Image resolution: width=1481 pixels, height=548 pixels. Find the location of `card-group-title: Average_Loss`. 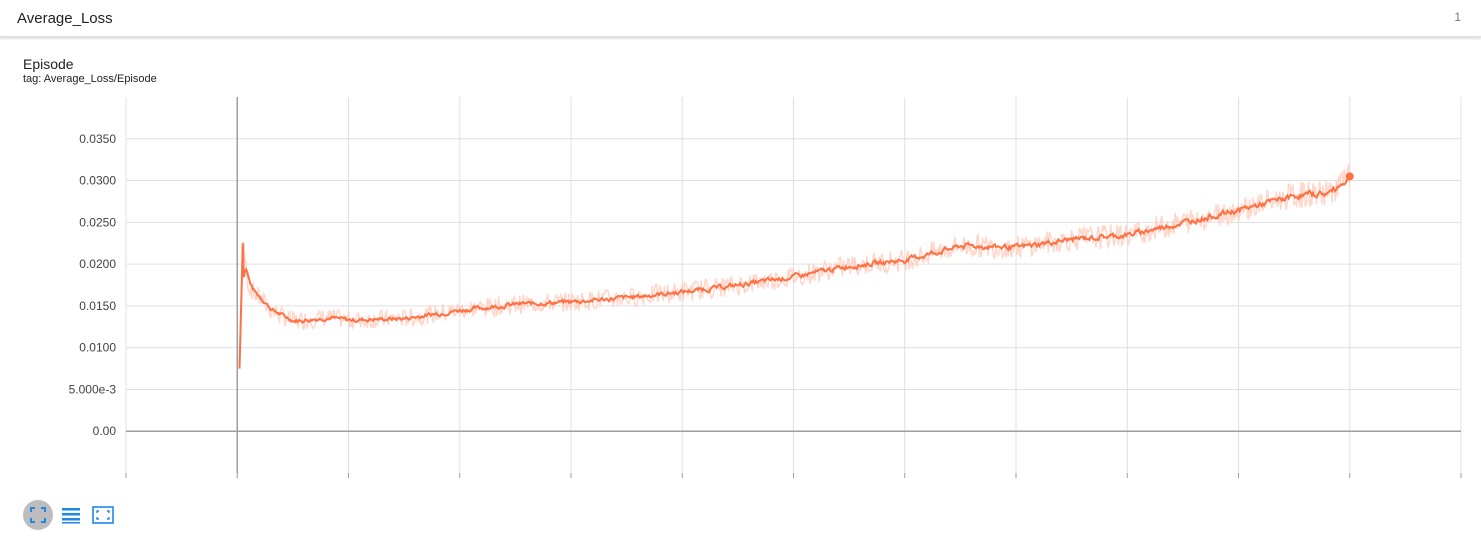

card-group-title: Average_Loss is located at coordinates (65, 18).